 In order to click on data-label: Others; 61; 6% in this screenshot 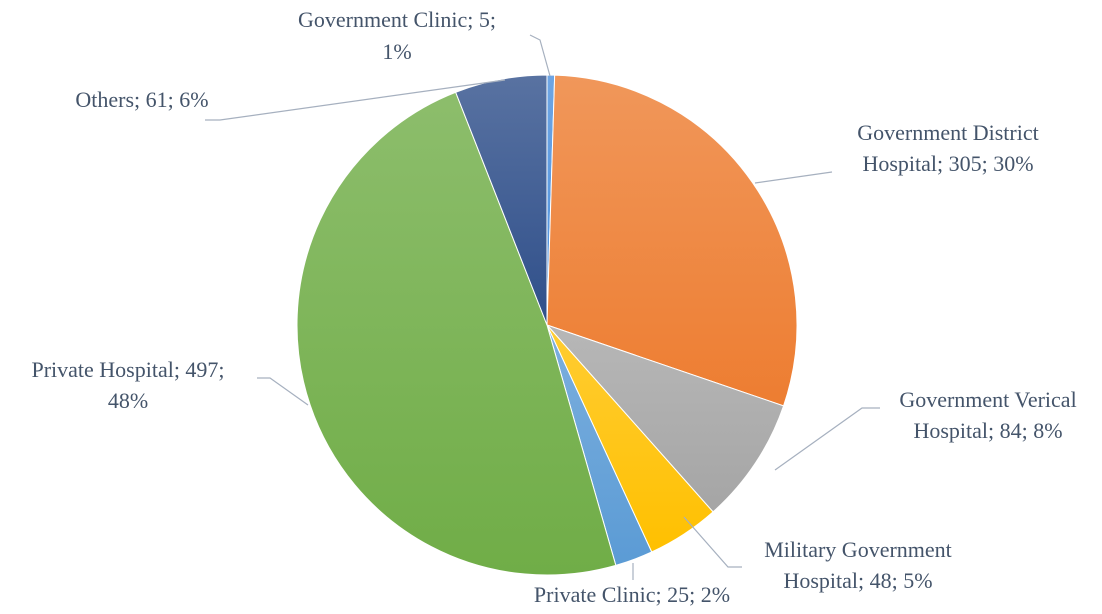, I will do `click(141, 99)`.